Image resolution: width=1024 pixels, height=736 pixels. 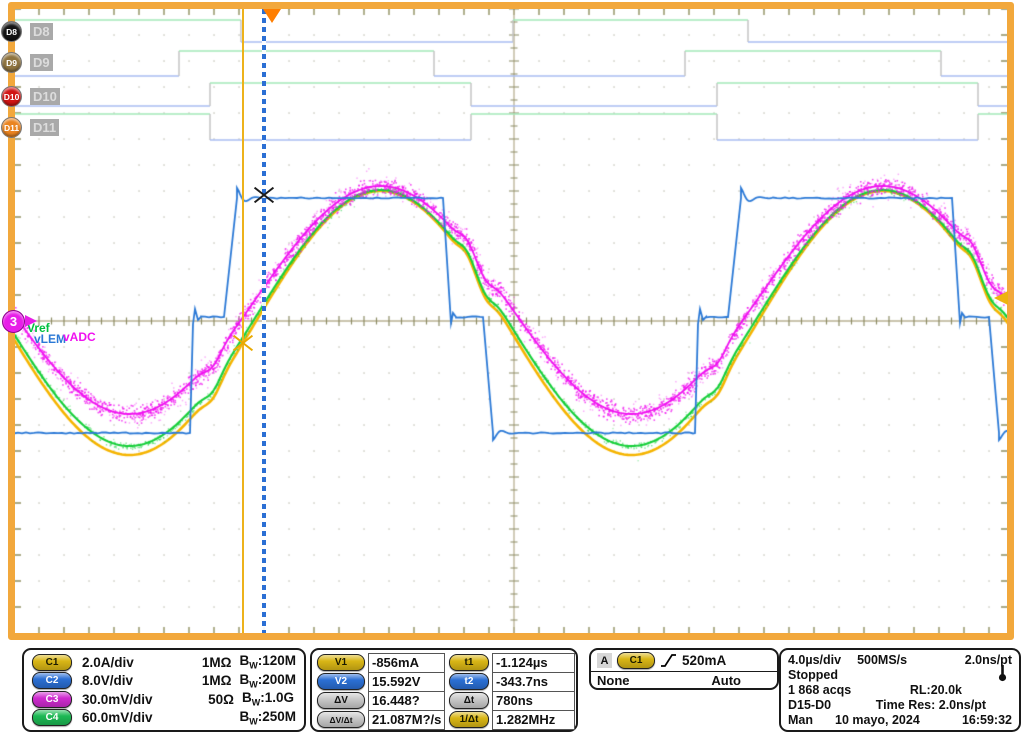 I want to click on acquisition-state-row: Stopped, so click(x=900, y=675).